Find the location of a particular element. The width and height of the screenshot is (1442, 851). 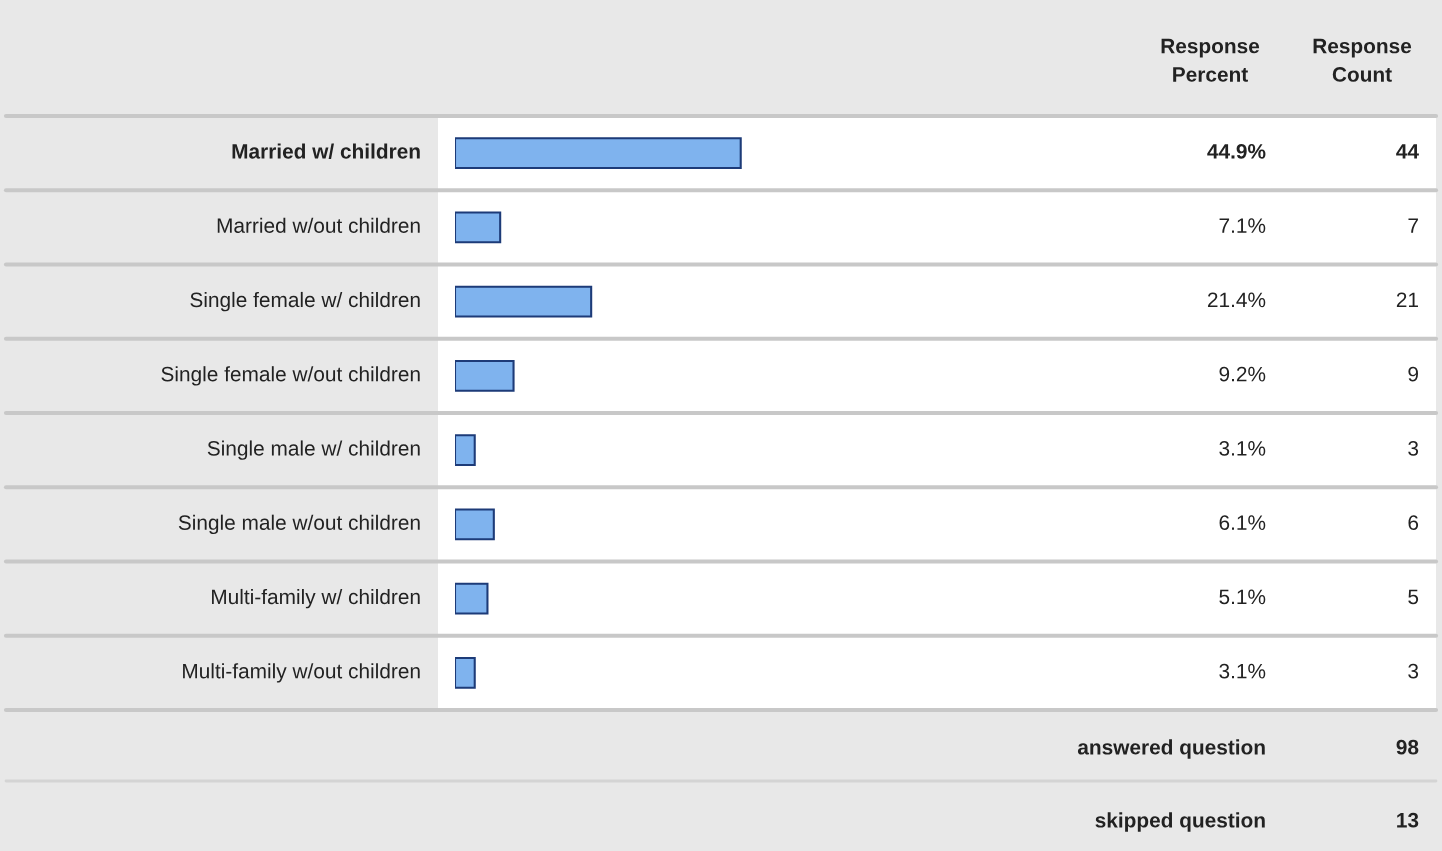

text: Response Percent is located at coordinates (1210, 60).